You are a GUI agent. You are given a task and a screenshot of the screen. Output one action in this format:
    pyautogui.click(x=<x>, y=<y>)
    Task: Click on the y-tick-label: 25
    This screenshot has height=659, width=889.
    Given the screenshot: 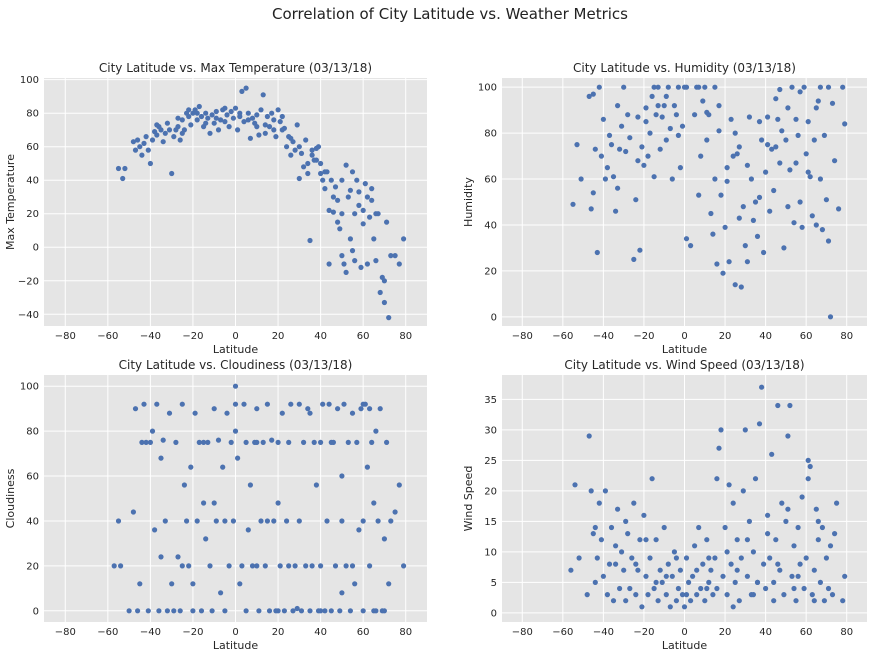 What is the action you would take?
    pyautogui.click(x=490, y=461)
    